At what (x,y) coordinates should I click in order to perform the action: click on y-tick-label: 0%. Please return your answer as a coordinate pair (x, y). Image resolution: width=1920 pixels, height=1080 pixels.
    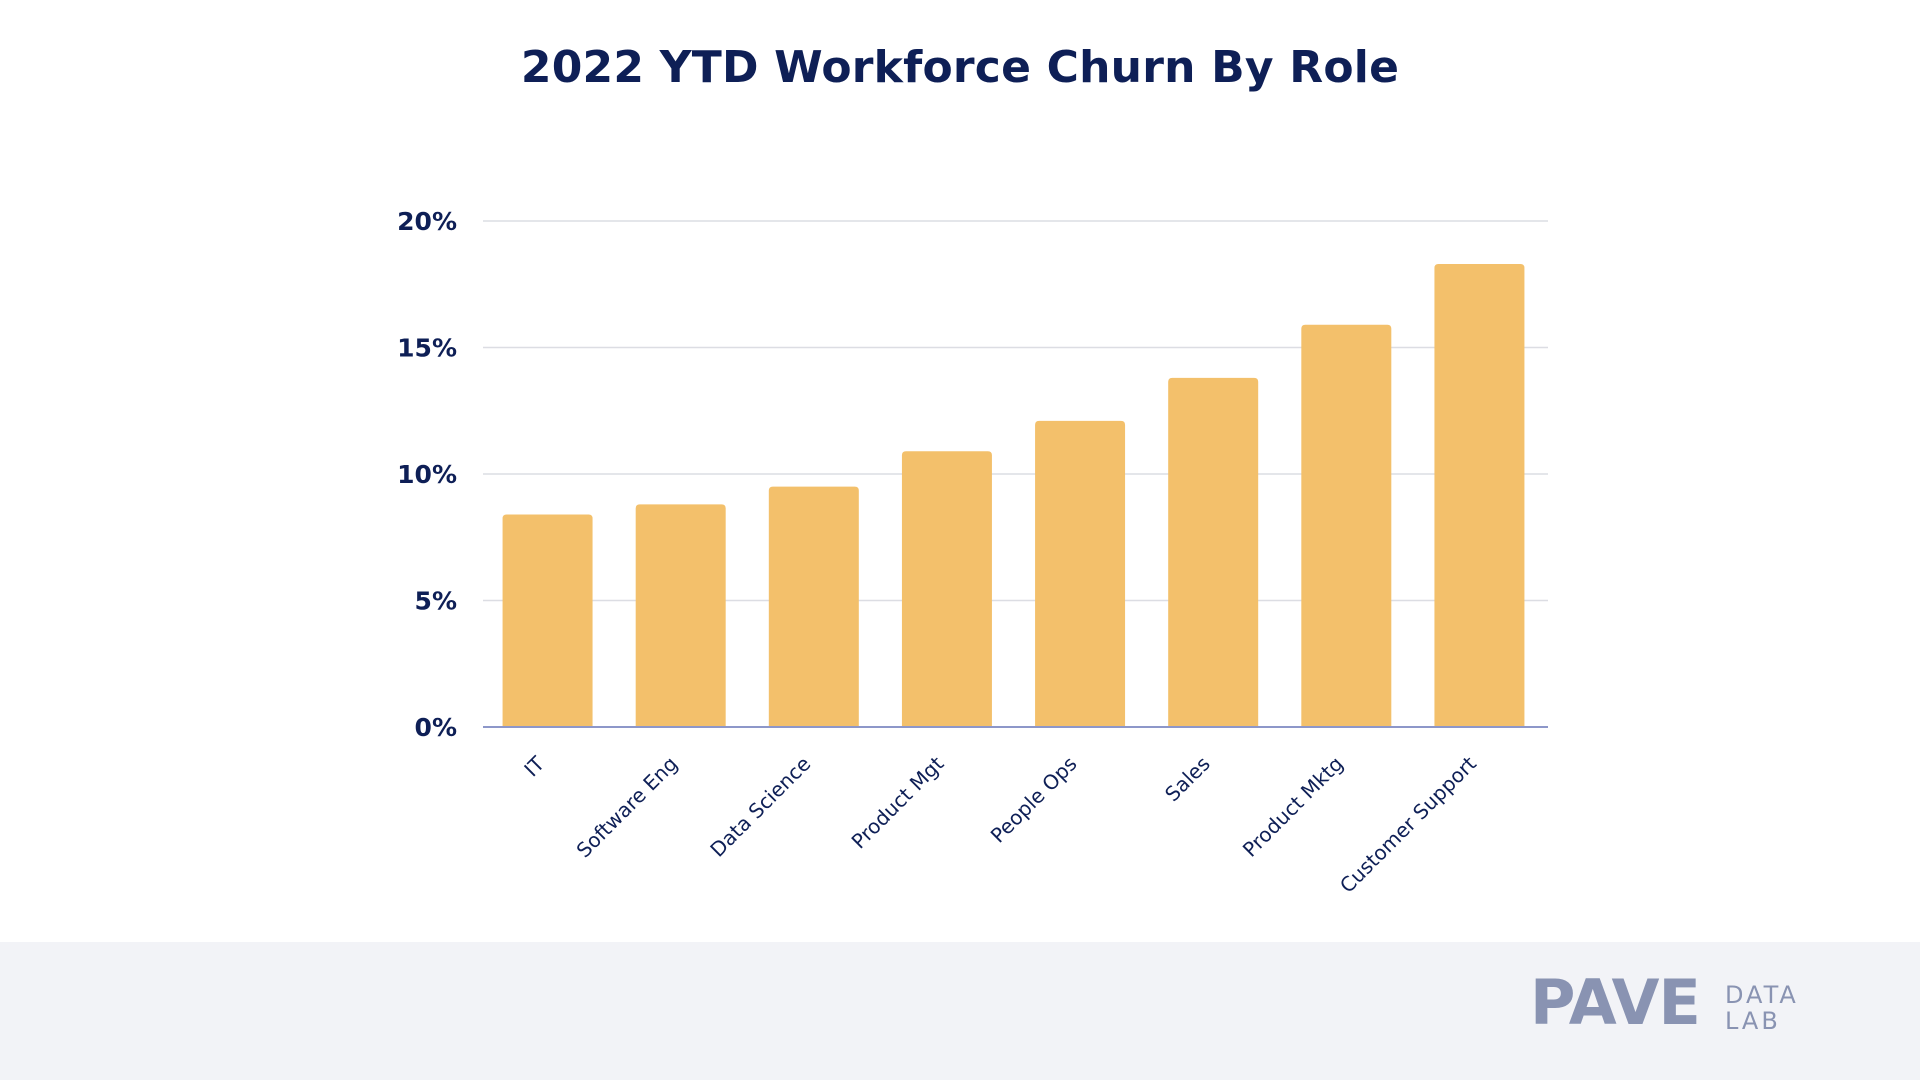
    Looking at the image, I should click on (436, 727).